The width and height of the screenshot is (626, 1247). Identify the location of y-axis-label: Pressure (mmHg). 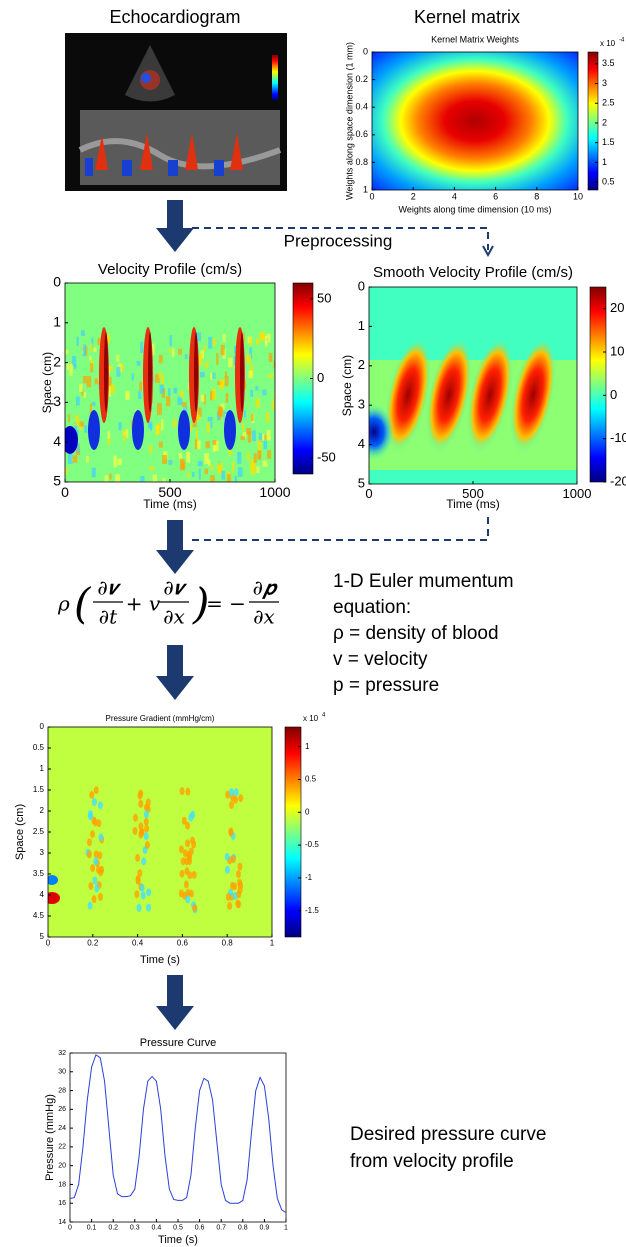
(50, 1137).